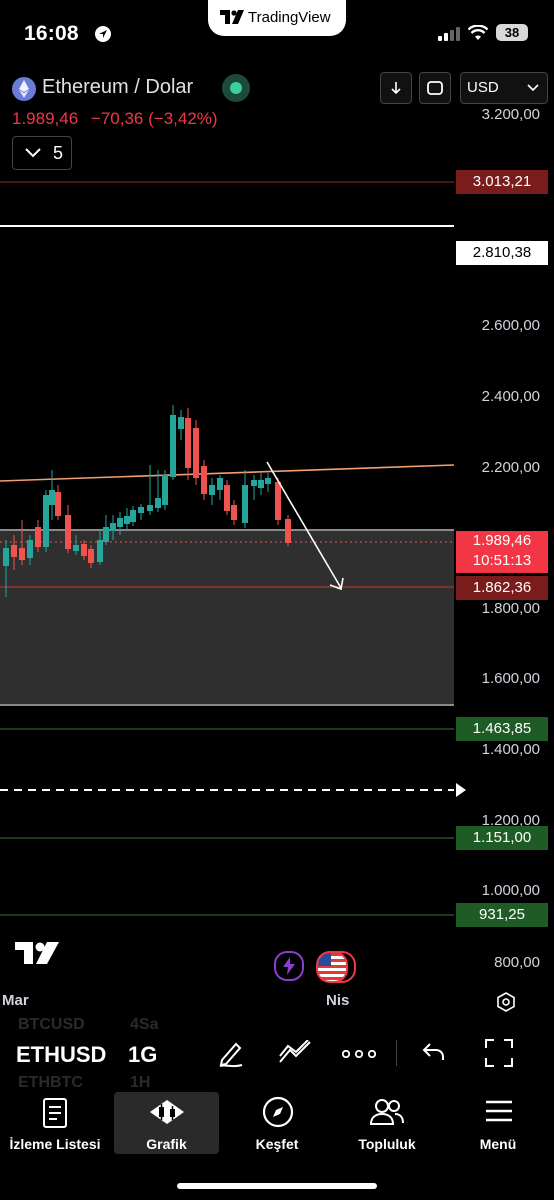 Image resolution: width=554 pixels, height=1200 pixels. What do you see at coordinates (510, 396) in the screenshot?
I see `axis-label: 2.400,00` at bounding box center [510, 396].